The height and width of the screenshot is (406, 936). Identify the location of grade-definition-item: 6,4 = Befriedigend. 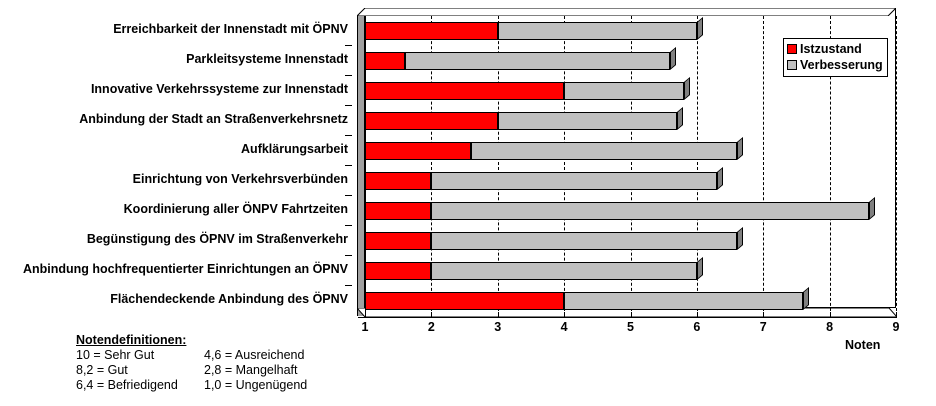
(127, 385).